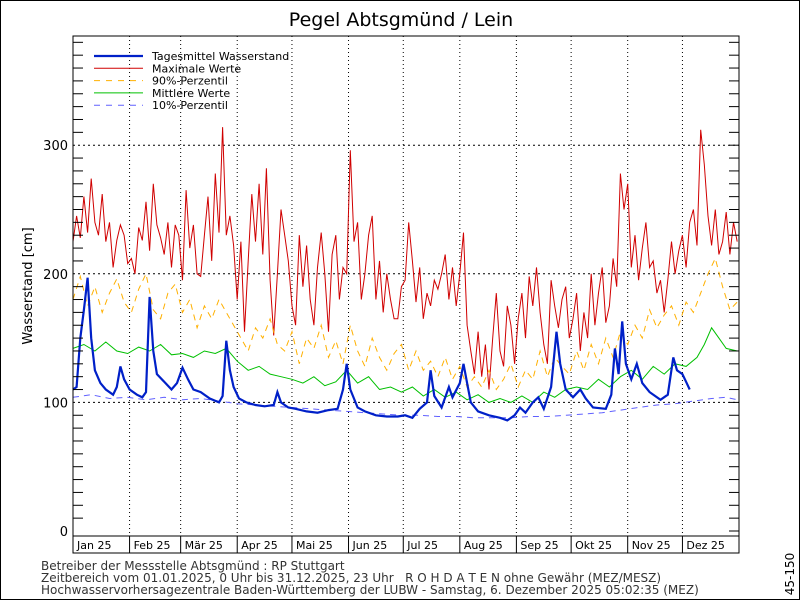 The width and height of the screenshot is (800, 600). What do you see at coordinates (204, 545) in the screenshot?
I see `month-label: Mär 25` at bounding box center [204, 545].